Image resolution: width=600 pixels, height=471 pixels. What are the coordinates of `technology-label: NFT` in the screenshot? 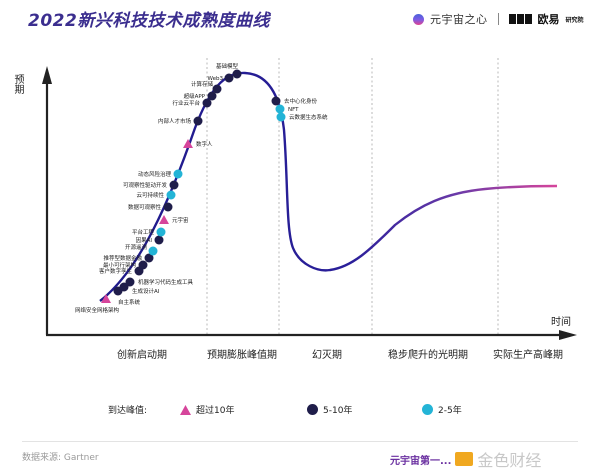 It's located at (293, 110).